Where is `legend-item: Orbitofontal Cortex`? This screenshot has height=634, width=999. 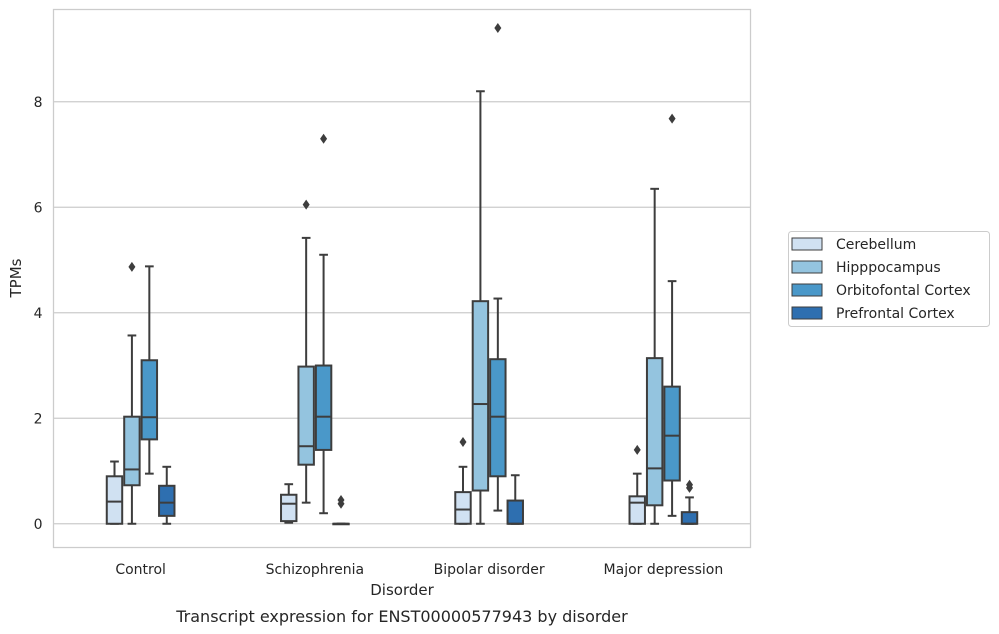
legend-item: Orbitofontal Cortex is located at coordinates (881, 291).